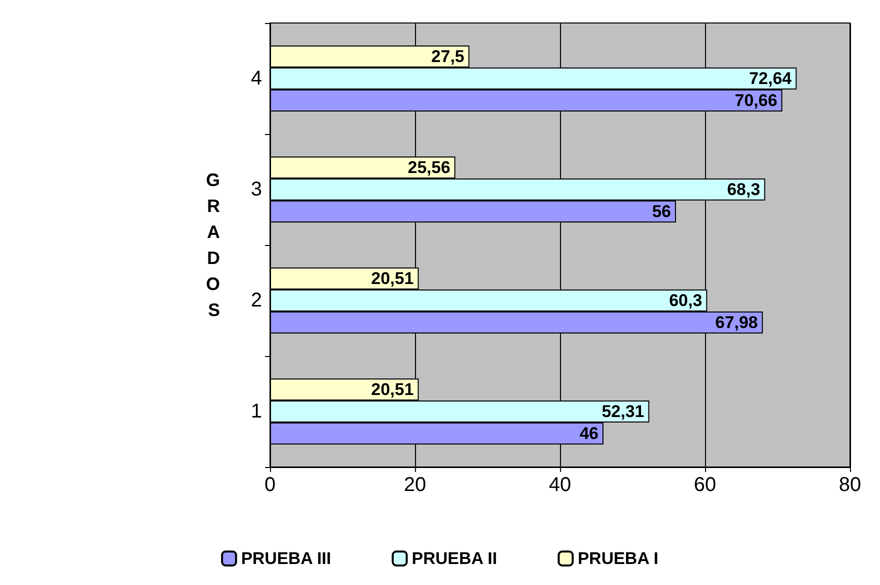 The height and width of the screenshot is (585, 880). Describe the element at coordinates (756, 100) in the screenshot. I see `data-label: 70,66` at that location.